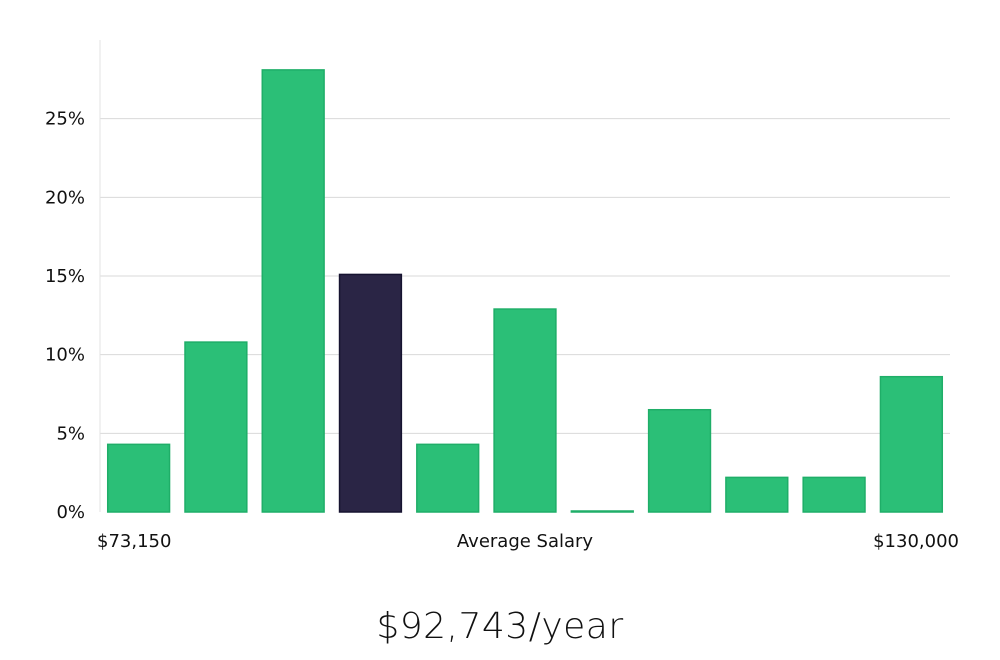 This screenshot has width=1000, height=660. What do you see at coordinates (65, 119) in the screenshot?
I see `y-tick-label: 25%` at bounding box center [65, 119].